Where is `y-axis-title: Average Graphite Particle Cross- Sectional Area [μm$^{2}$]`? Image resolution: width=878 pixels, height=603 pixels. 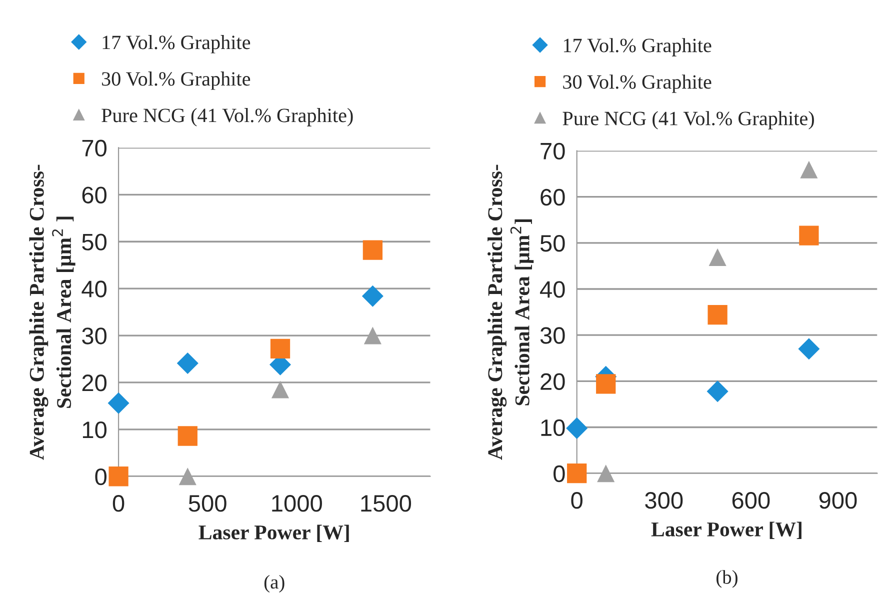 y-axis-title: Average Graphite Particle Cross- Sectional Area [μm$^{2}$] is located at coordinates (511, 312).